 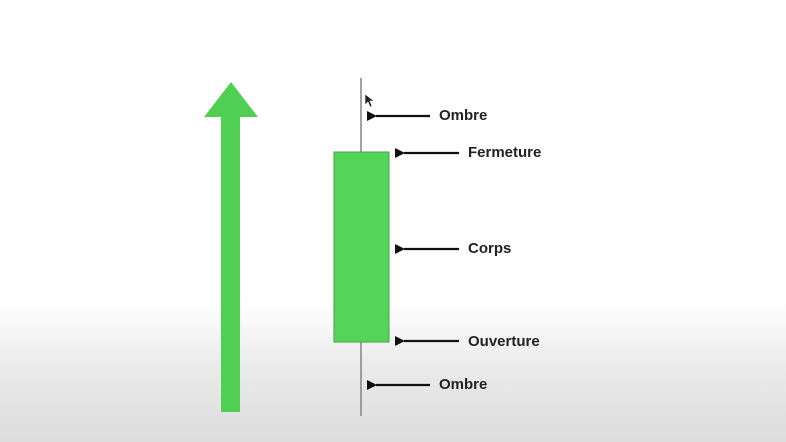 What do you see at coordinates (230, 263) in the screenshot?
I see `trend-arrow-shaft` at bounding box center [230, 263].